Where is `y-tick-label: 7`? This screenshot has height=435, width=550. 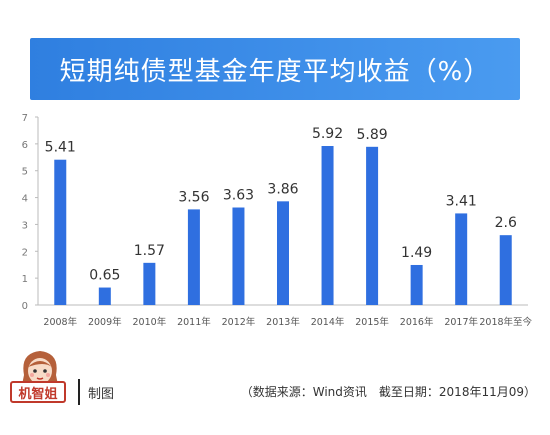 y-tick-label: 7 is located at coordinates (25, 118).